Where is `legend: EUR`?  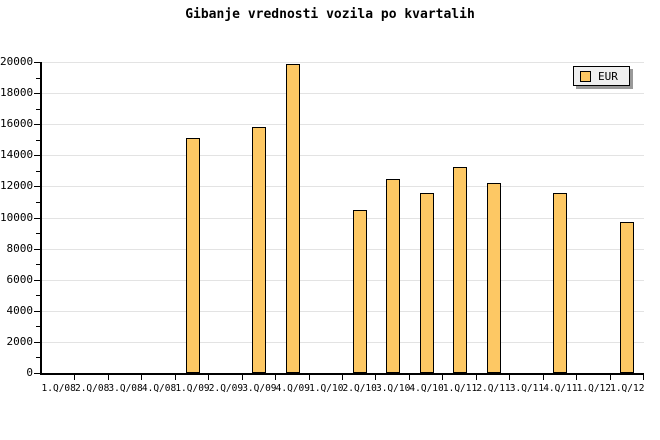 legend: EUR is located at coordinates (601, 76).